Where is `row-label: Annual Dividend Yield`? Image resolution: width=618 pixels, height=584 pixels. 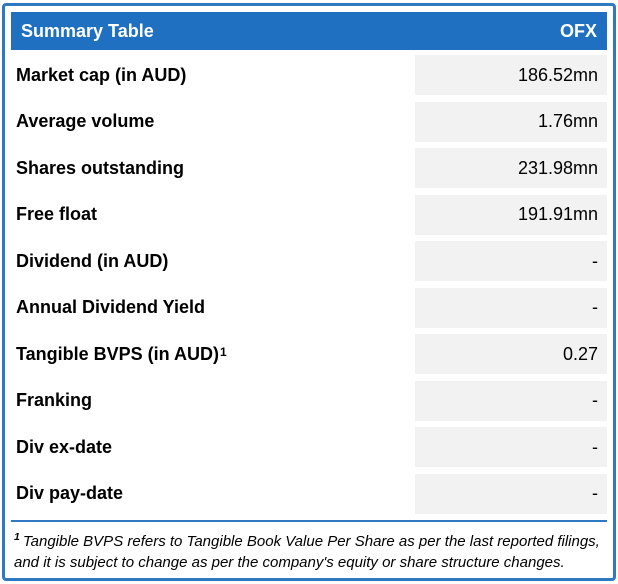
row-label: Annual Dividend Yield is located at coordinates (213, 308).